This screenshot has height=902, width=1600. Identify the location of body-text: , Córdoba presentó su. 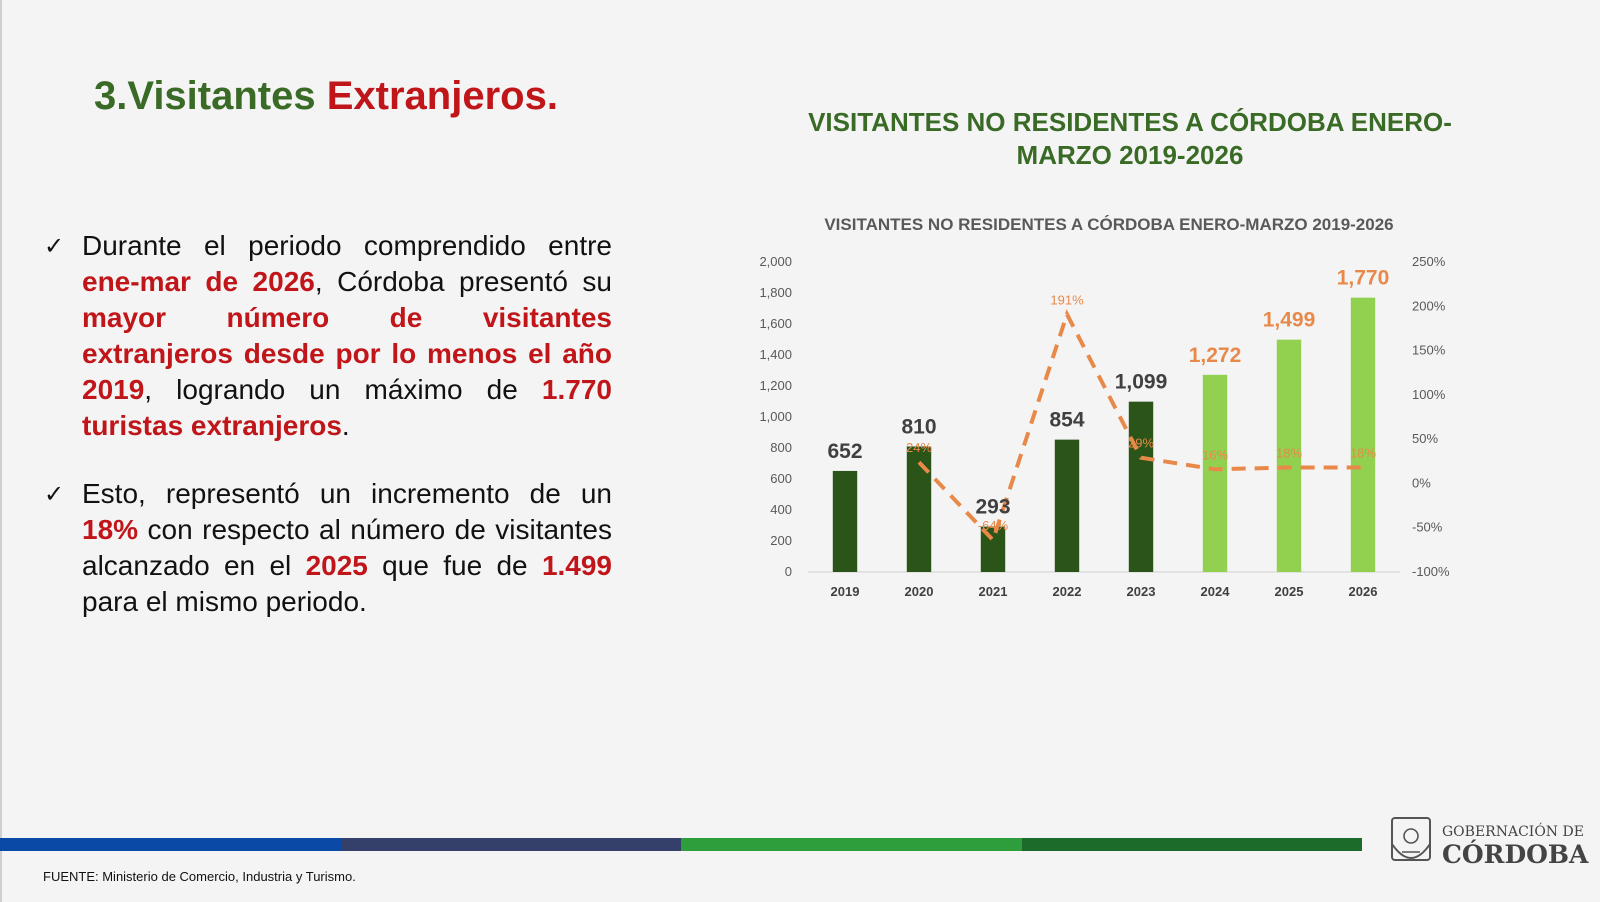
(463, 281).